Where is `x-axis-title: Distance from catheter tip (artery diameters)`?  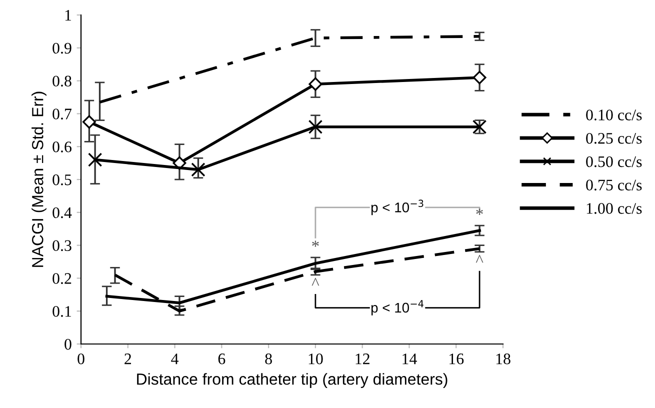
x-axis-title: Distance from catheter tip (artery diameters) is located at coordinates (292, 380).